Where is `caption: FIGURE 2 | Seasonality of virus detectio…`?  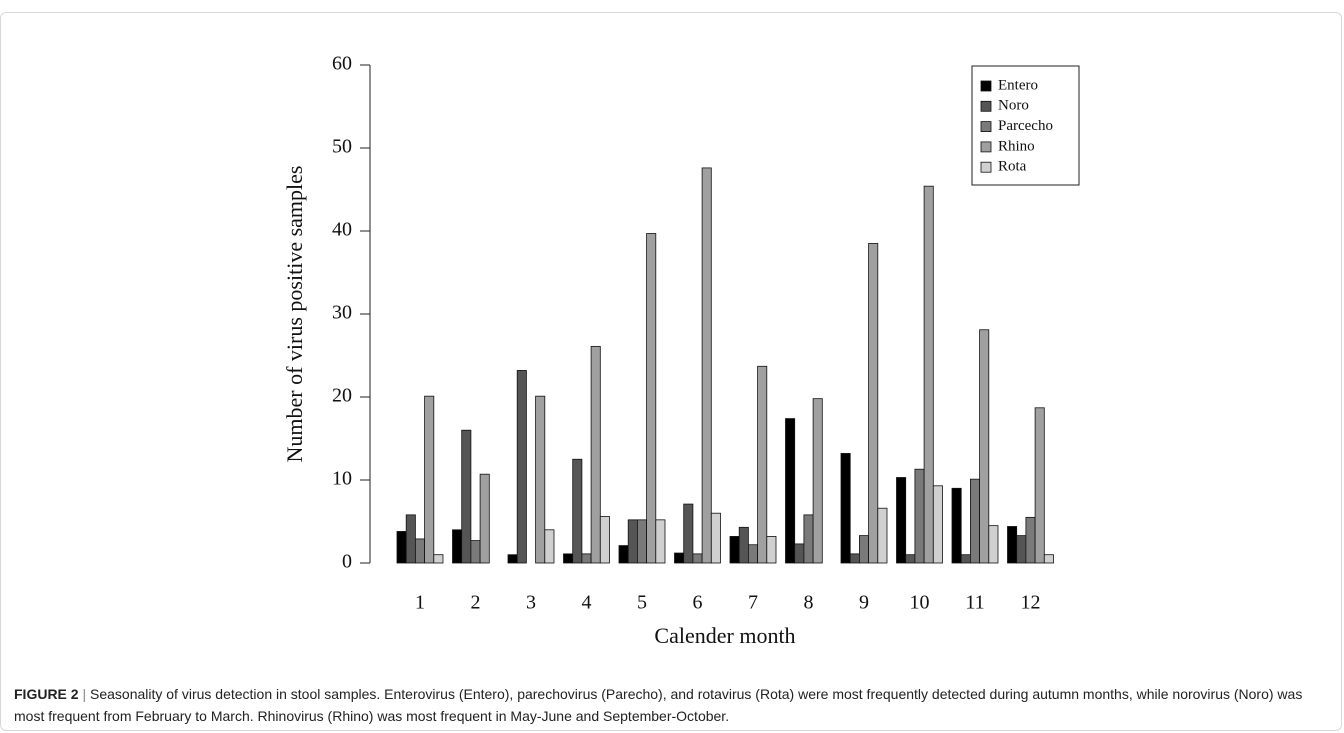
caption: FIGURE 2 | Seasonality of virus detectio… is located at coordinates (674, 705).